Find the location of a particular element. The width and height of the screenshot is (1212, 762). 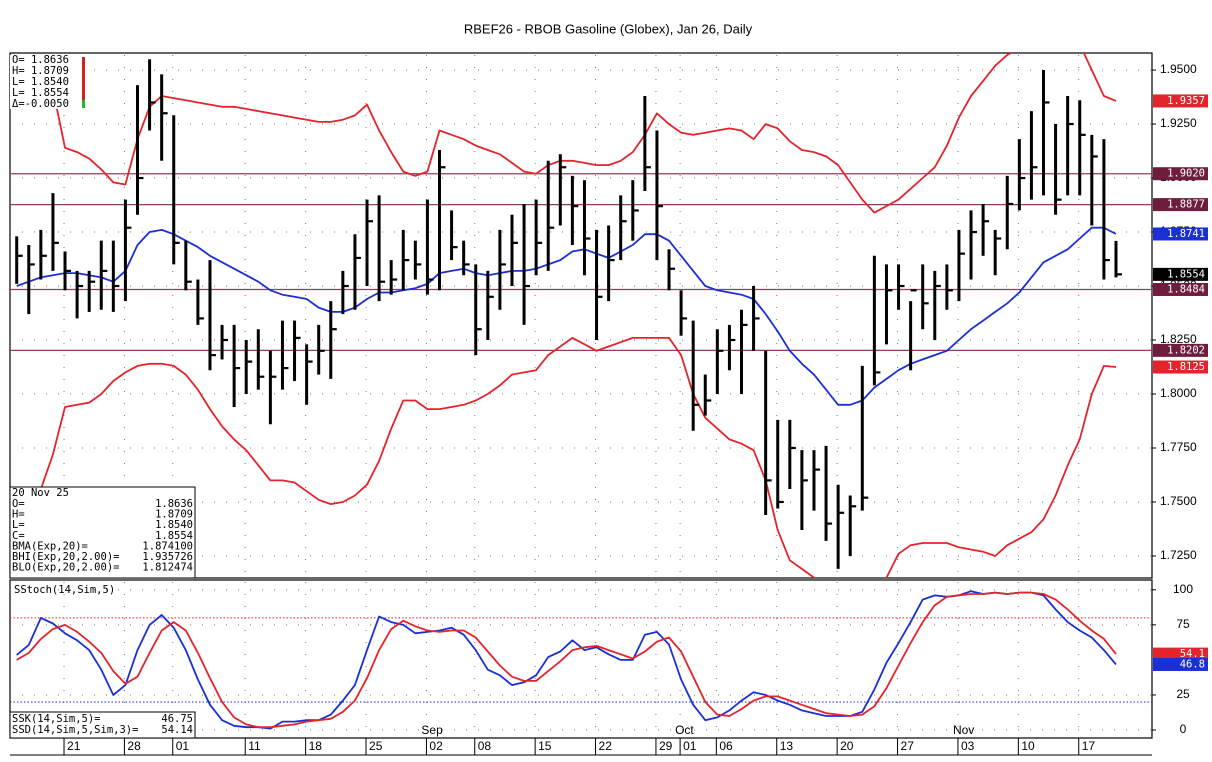

y-tick-label: 100 is located at coordinates (1183, 589).